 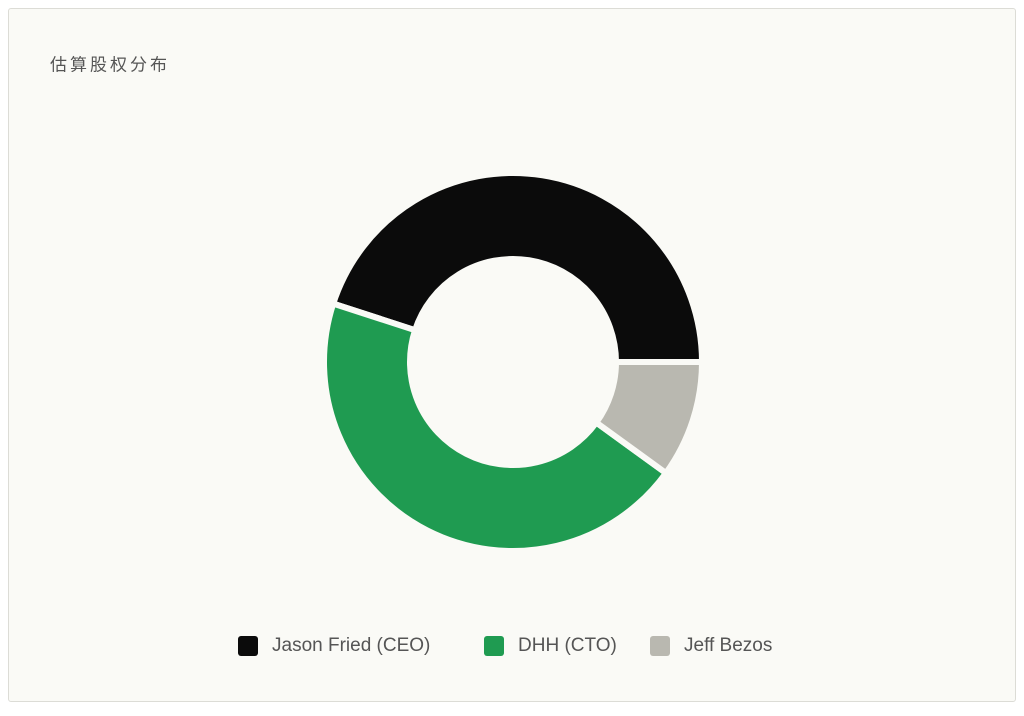 I want to click on legend-label: DHH (CTO), so click(x=567, y=645).